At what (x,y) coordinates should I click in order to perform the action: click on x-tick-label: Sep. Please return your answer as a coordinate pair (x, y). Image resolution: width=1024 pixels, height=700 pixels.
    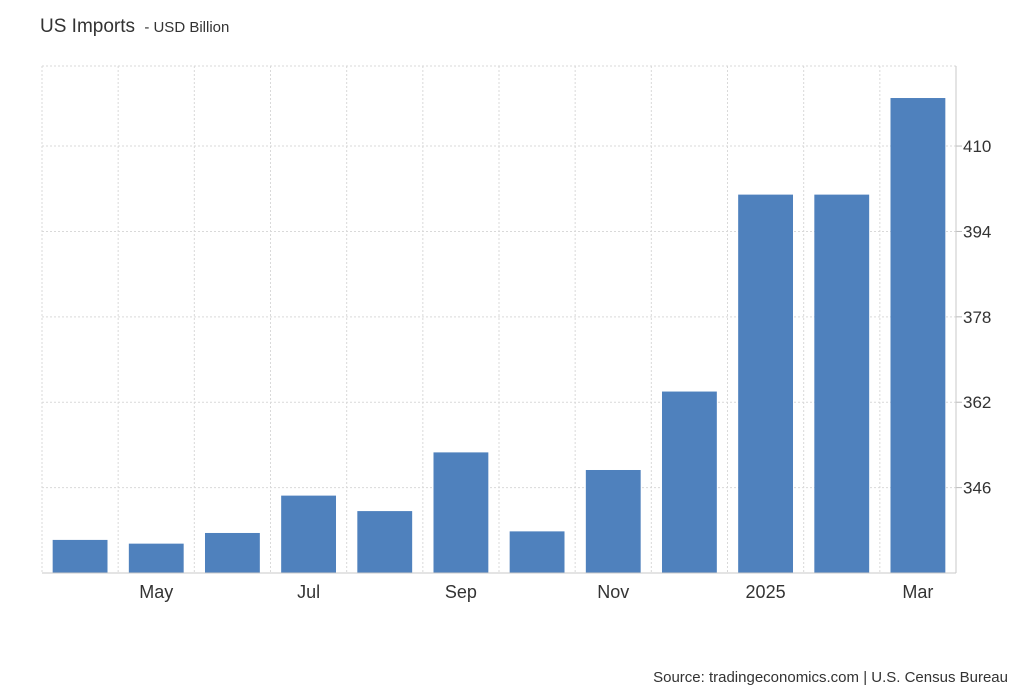
    Looking at the image, I should click on (461, 592).